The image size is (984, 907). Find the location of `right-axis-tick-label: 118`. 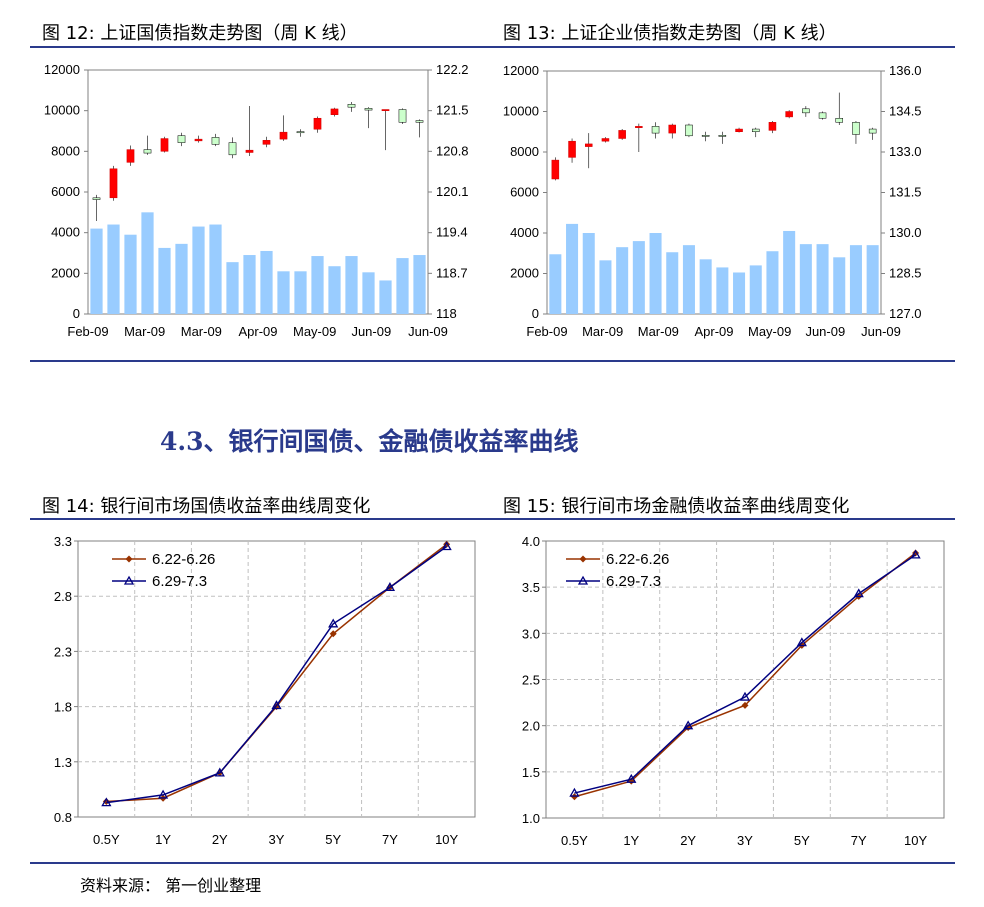

right-axis-tick-label: 118 is located at coordinates (446, 313).